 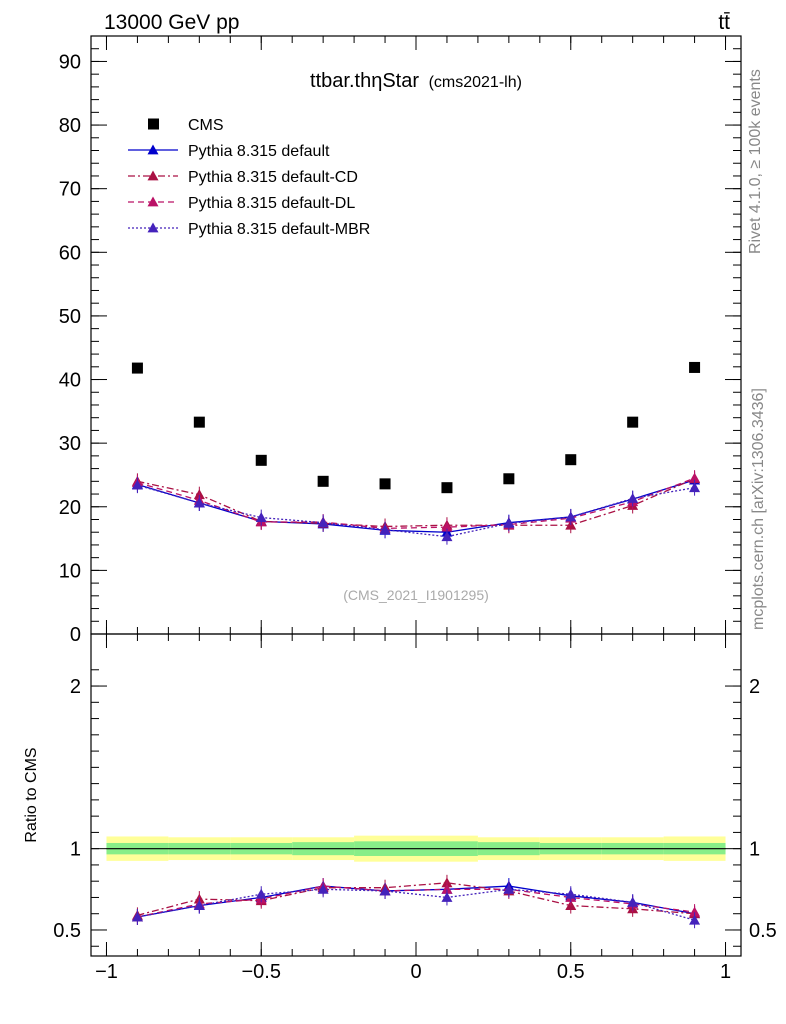 I want to click on y-tick-label: 20, so click(x=70, y=508).